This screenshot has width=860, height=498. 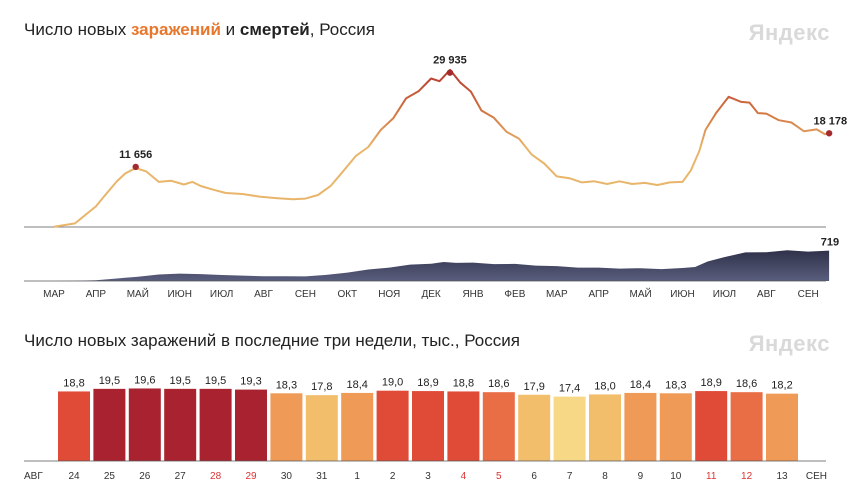 I want to click on month-tick-label: ЯНВ, so click(x=472, y=294).